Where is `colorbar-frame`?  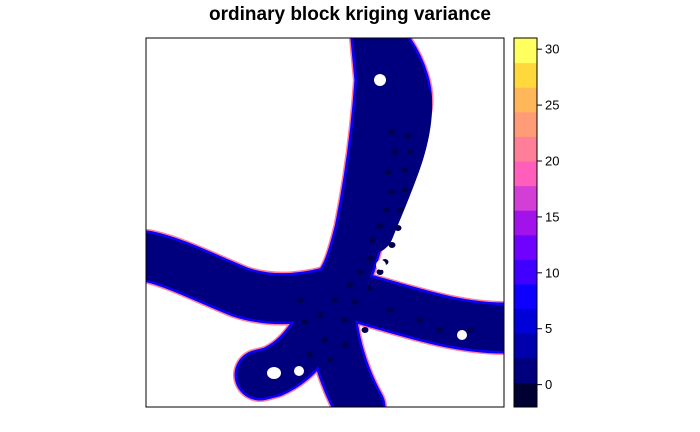 colorbar-frame is located at coordinates (525, 222).